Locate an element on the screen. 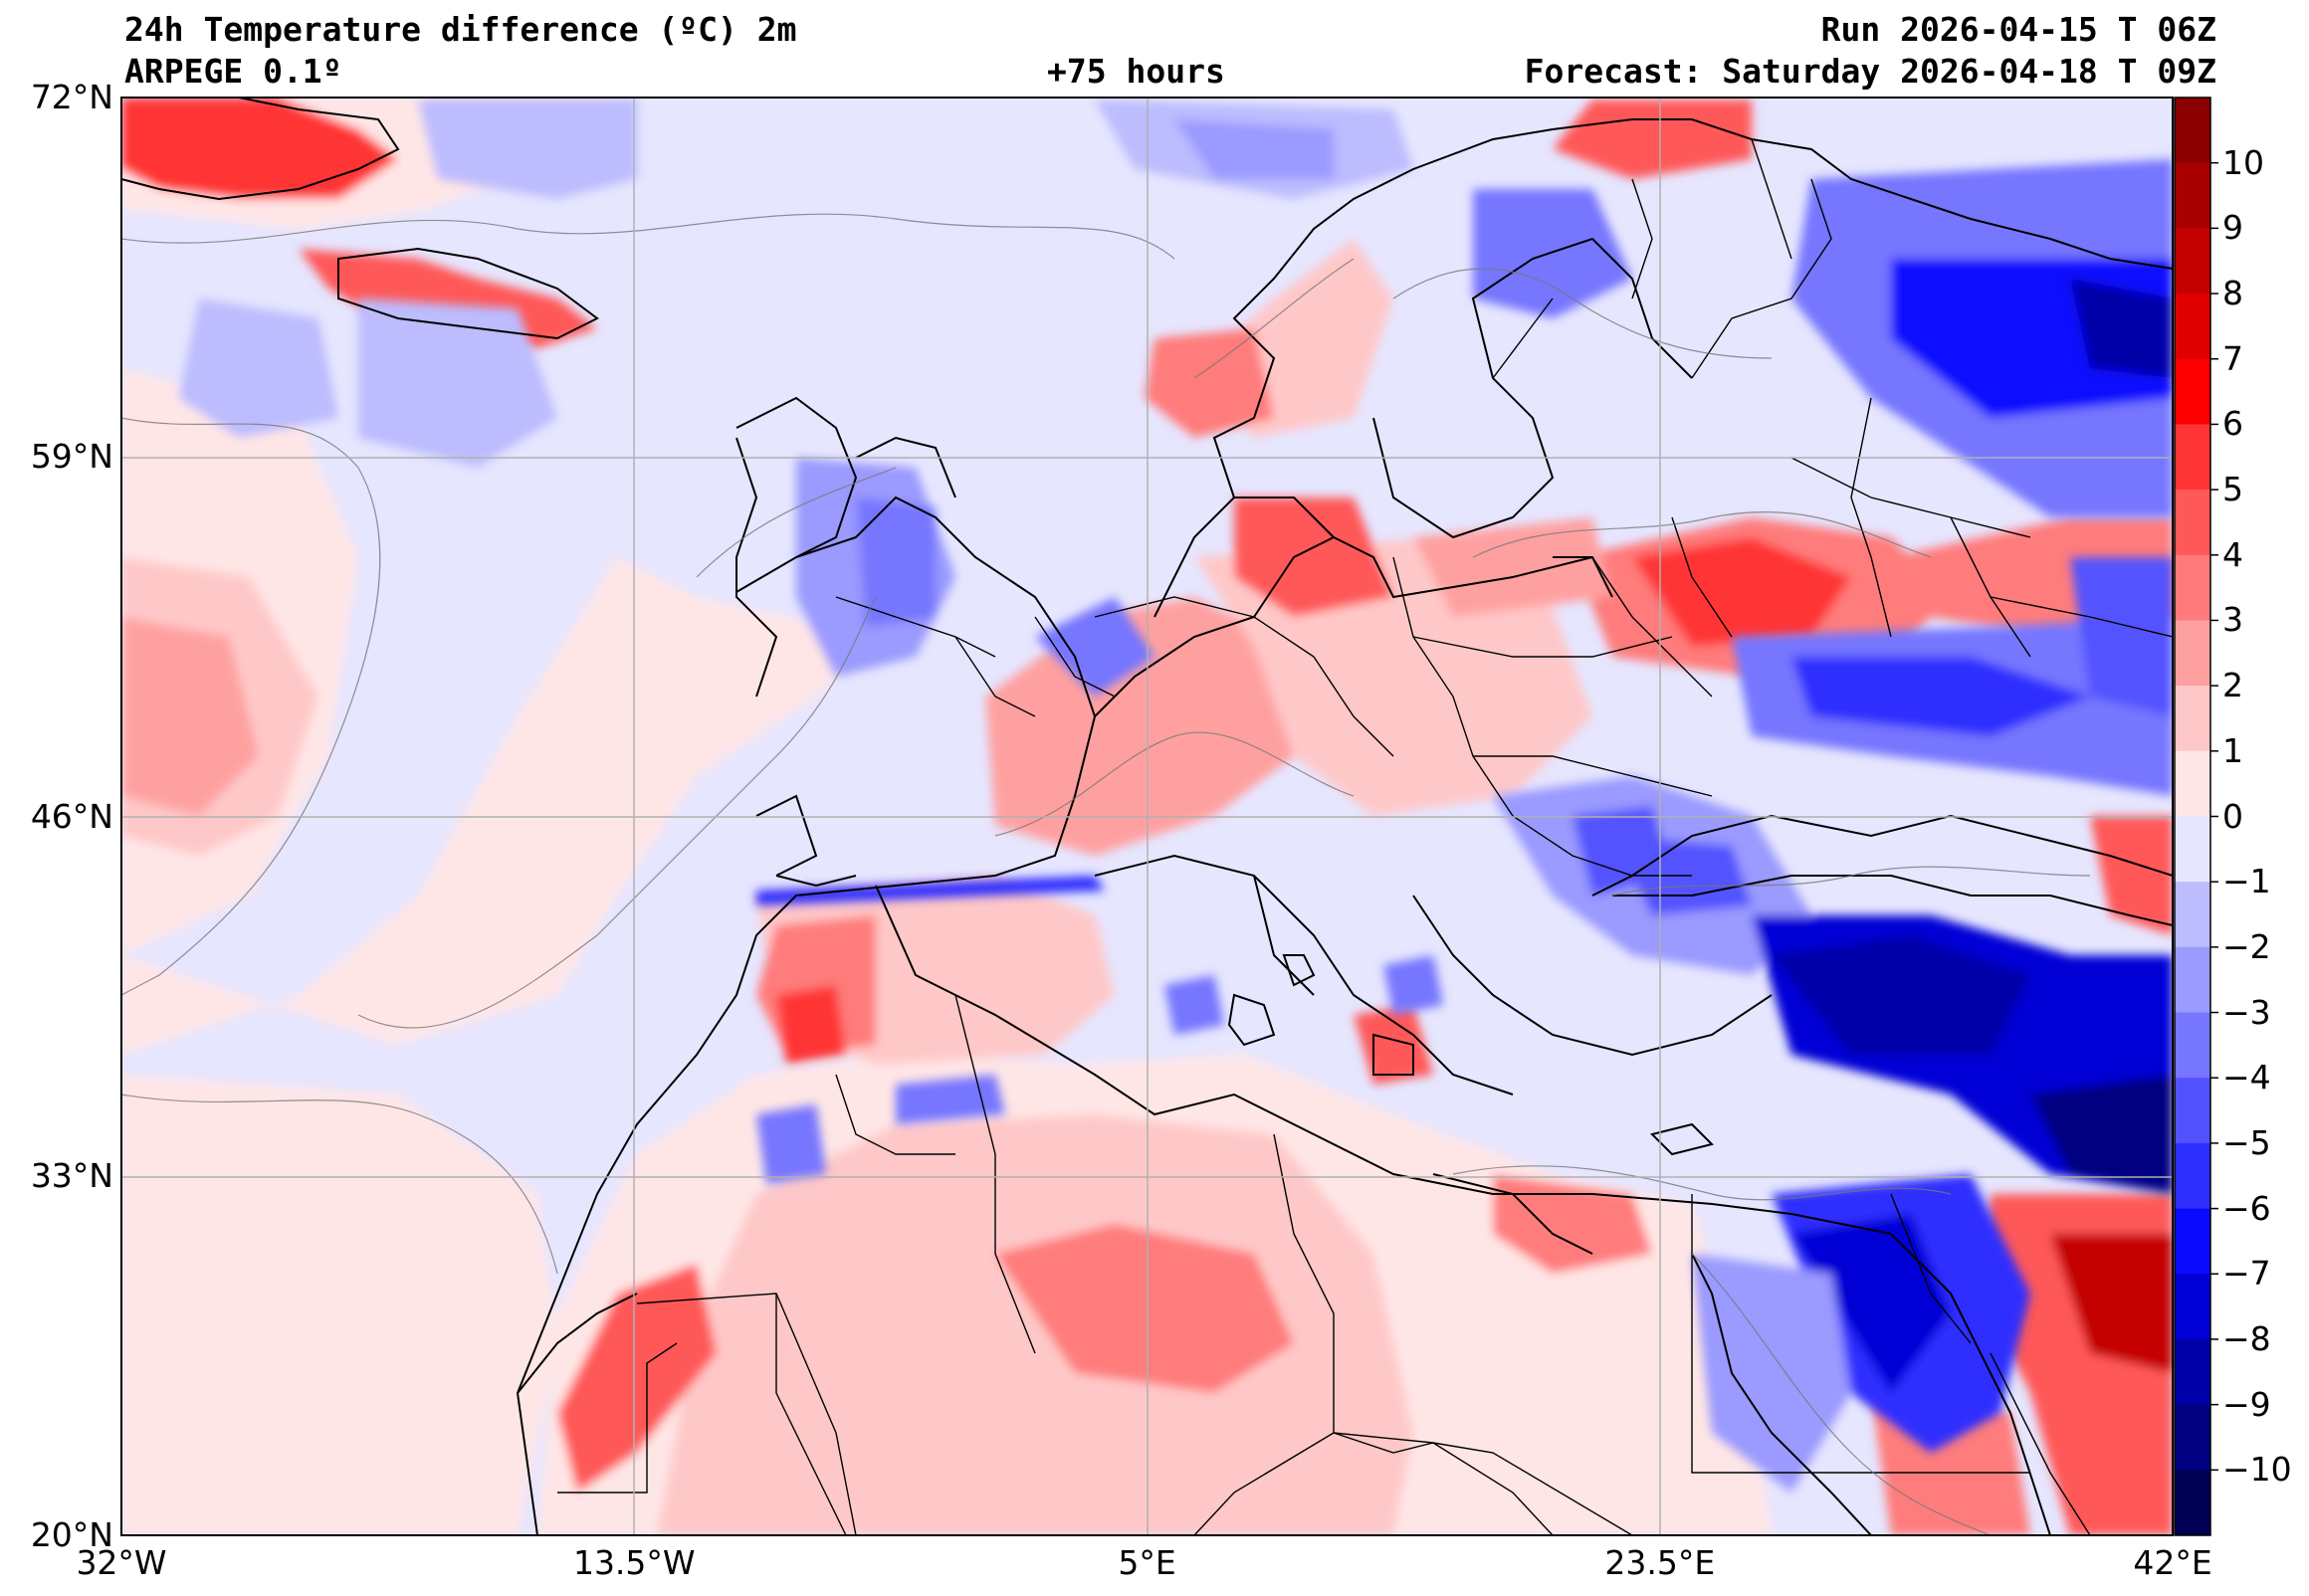 The height and width of the screenshot is (1596, 2309). run-time: Run 2026-04-15 T 06Z is located at coordinates (2018, 30).